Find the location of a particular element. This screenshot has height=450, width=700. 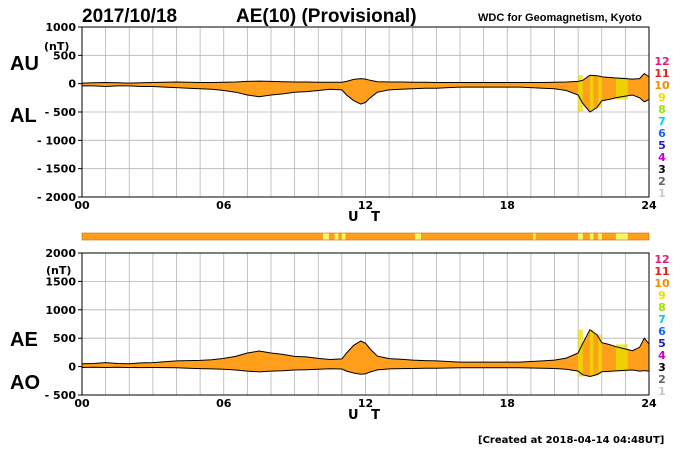

source-label: WDC for Geomagnetism, Kyoto is located at coordinates (560, 18).